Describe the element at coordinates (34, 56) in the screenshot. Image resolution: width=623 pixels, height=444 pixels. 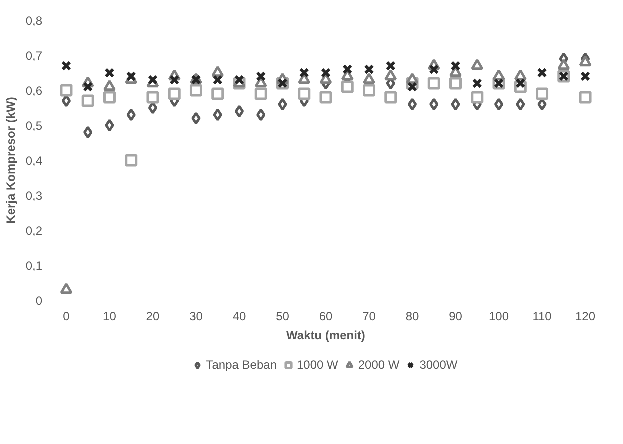
I see `y-tick-label: 0,7` at that location.